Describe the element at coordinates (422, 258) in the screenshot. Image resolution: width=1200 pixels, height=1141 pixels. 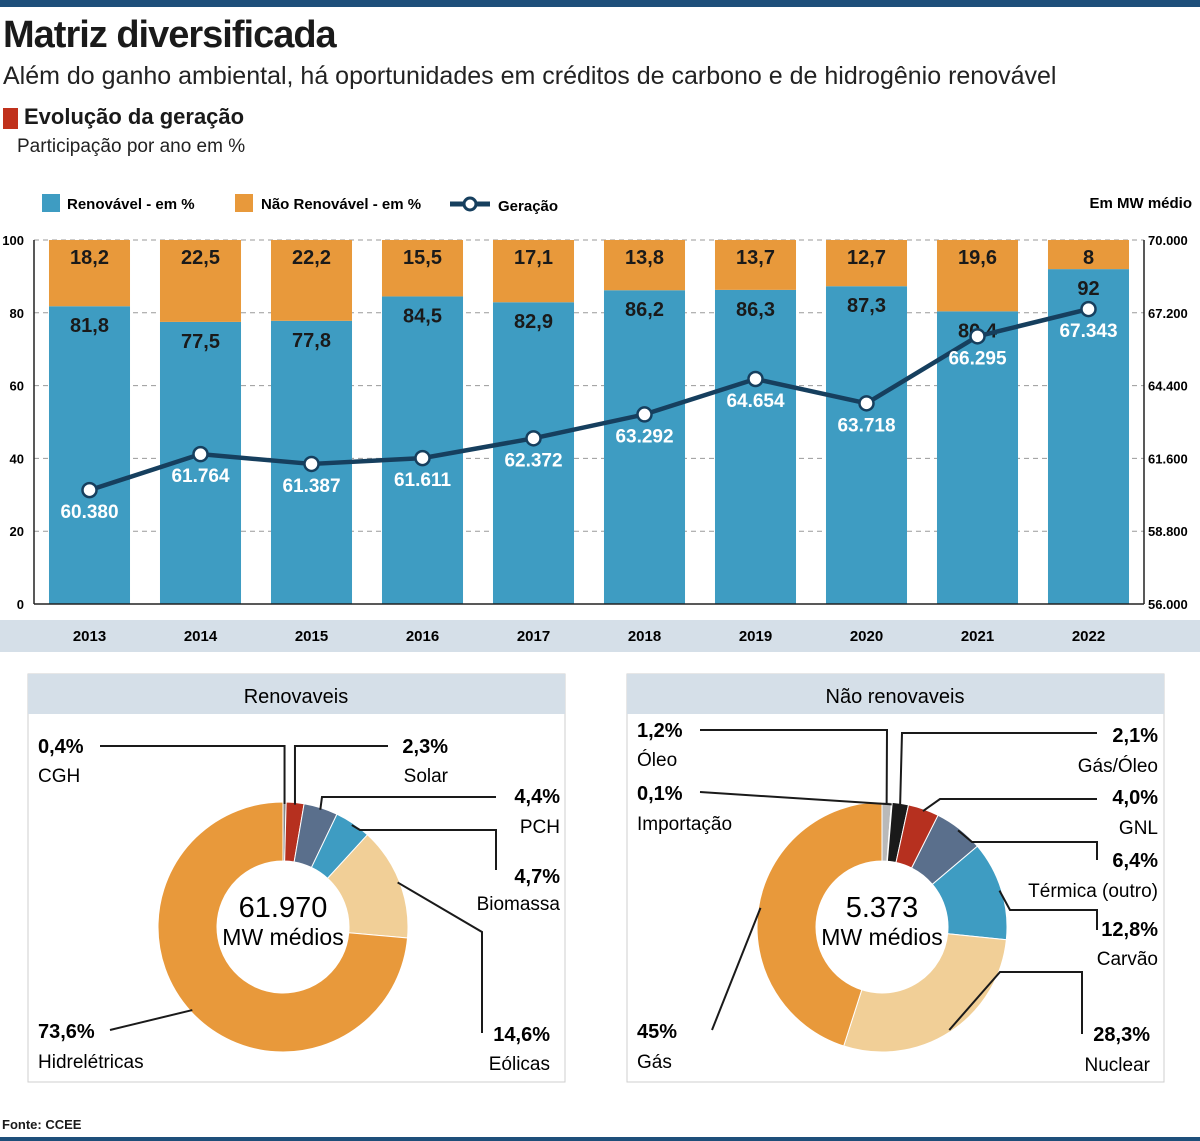
I see `bar-label-non-renewable: 15,5` at that location.